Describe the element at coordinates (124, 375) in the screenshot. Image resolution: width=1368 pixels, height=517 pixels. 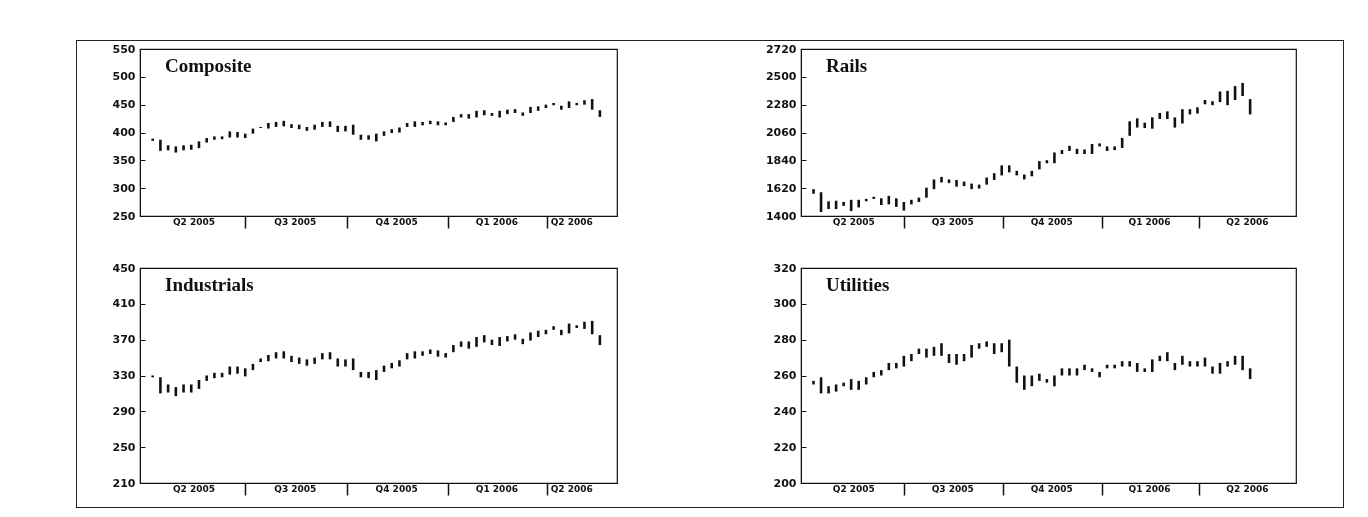
I see `y-tick-label: 330` at that location.